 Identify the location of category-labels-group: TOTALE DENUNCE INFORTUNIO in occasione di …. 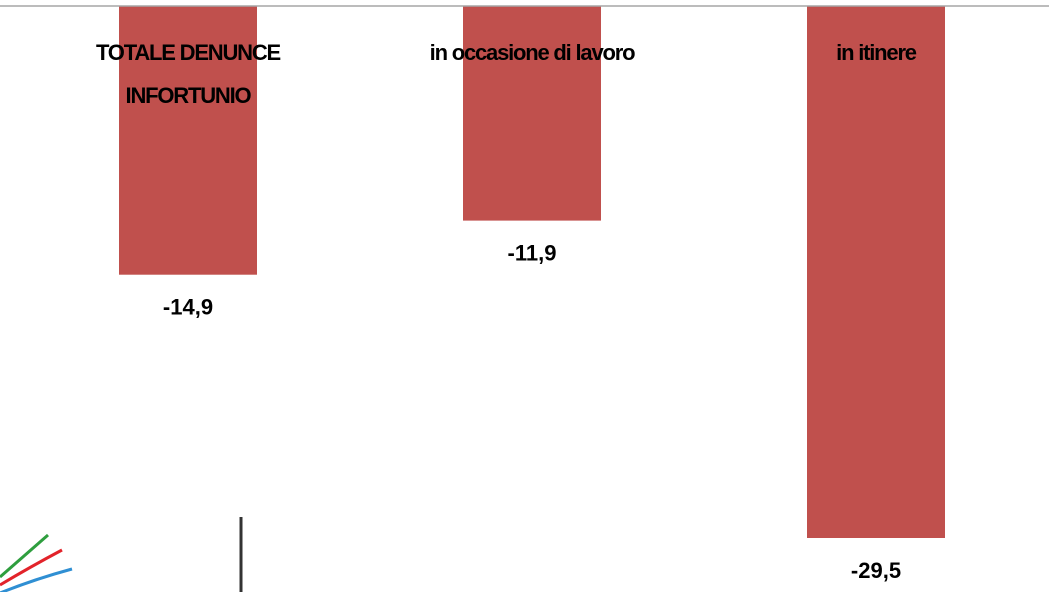
(507, 74).